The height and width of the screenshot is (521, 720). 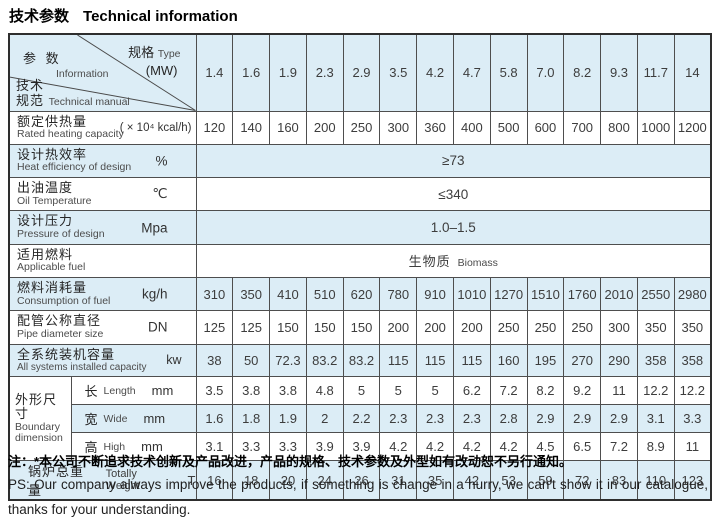 I want to click on fuel-consumption-value: 310, so click(x=214, y=294).